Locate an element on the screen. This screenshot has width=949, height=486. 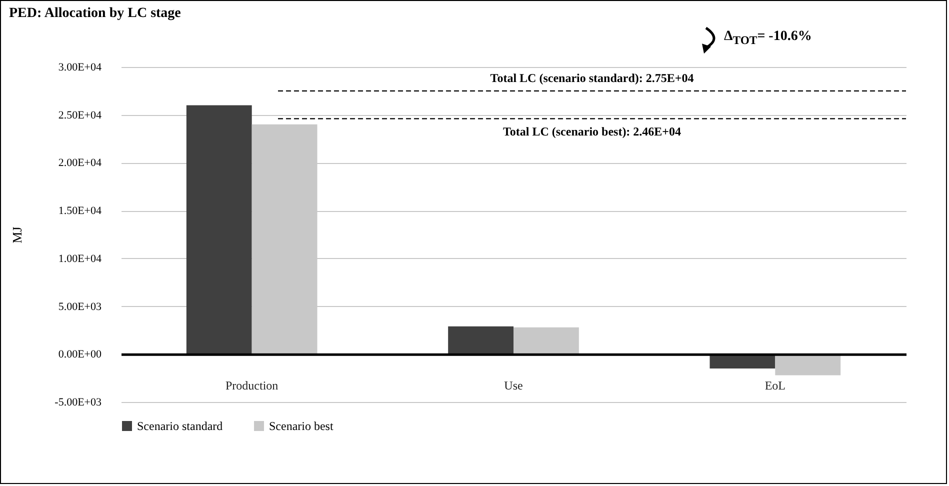
x-tick-label: EoL is located at coordinates (775, 385).